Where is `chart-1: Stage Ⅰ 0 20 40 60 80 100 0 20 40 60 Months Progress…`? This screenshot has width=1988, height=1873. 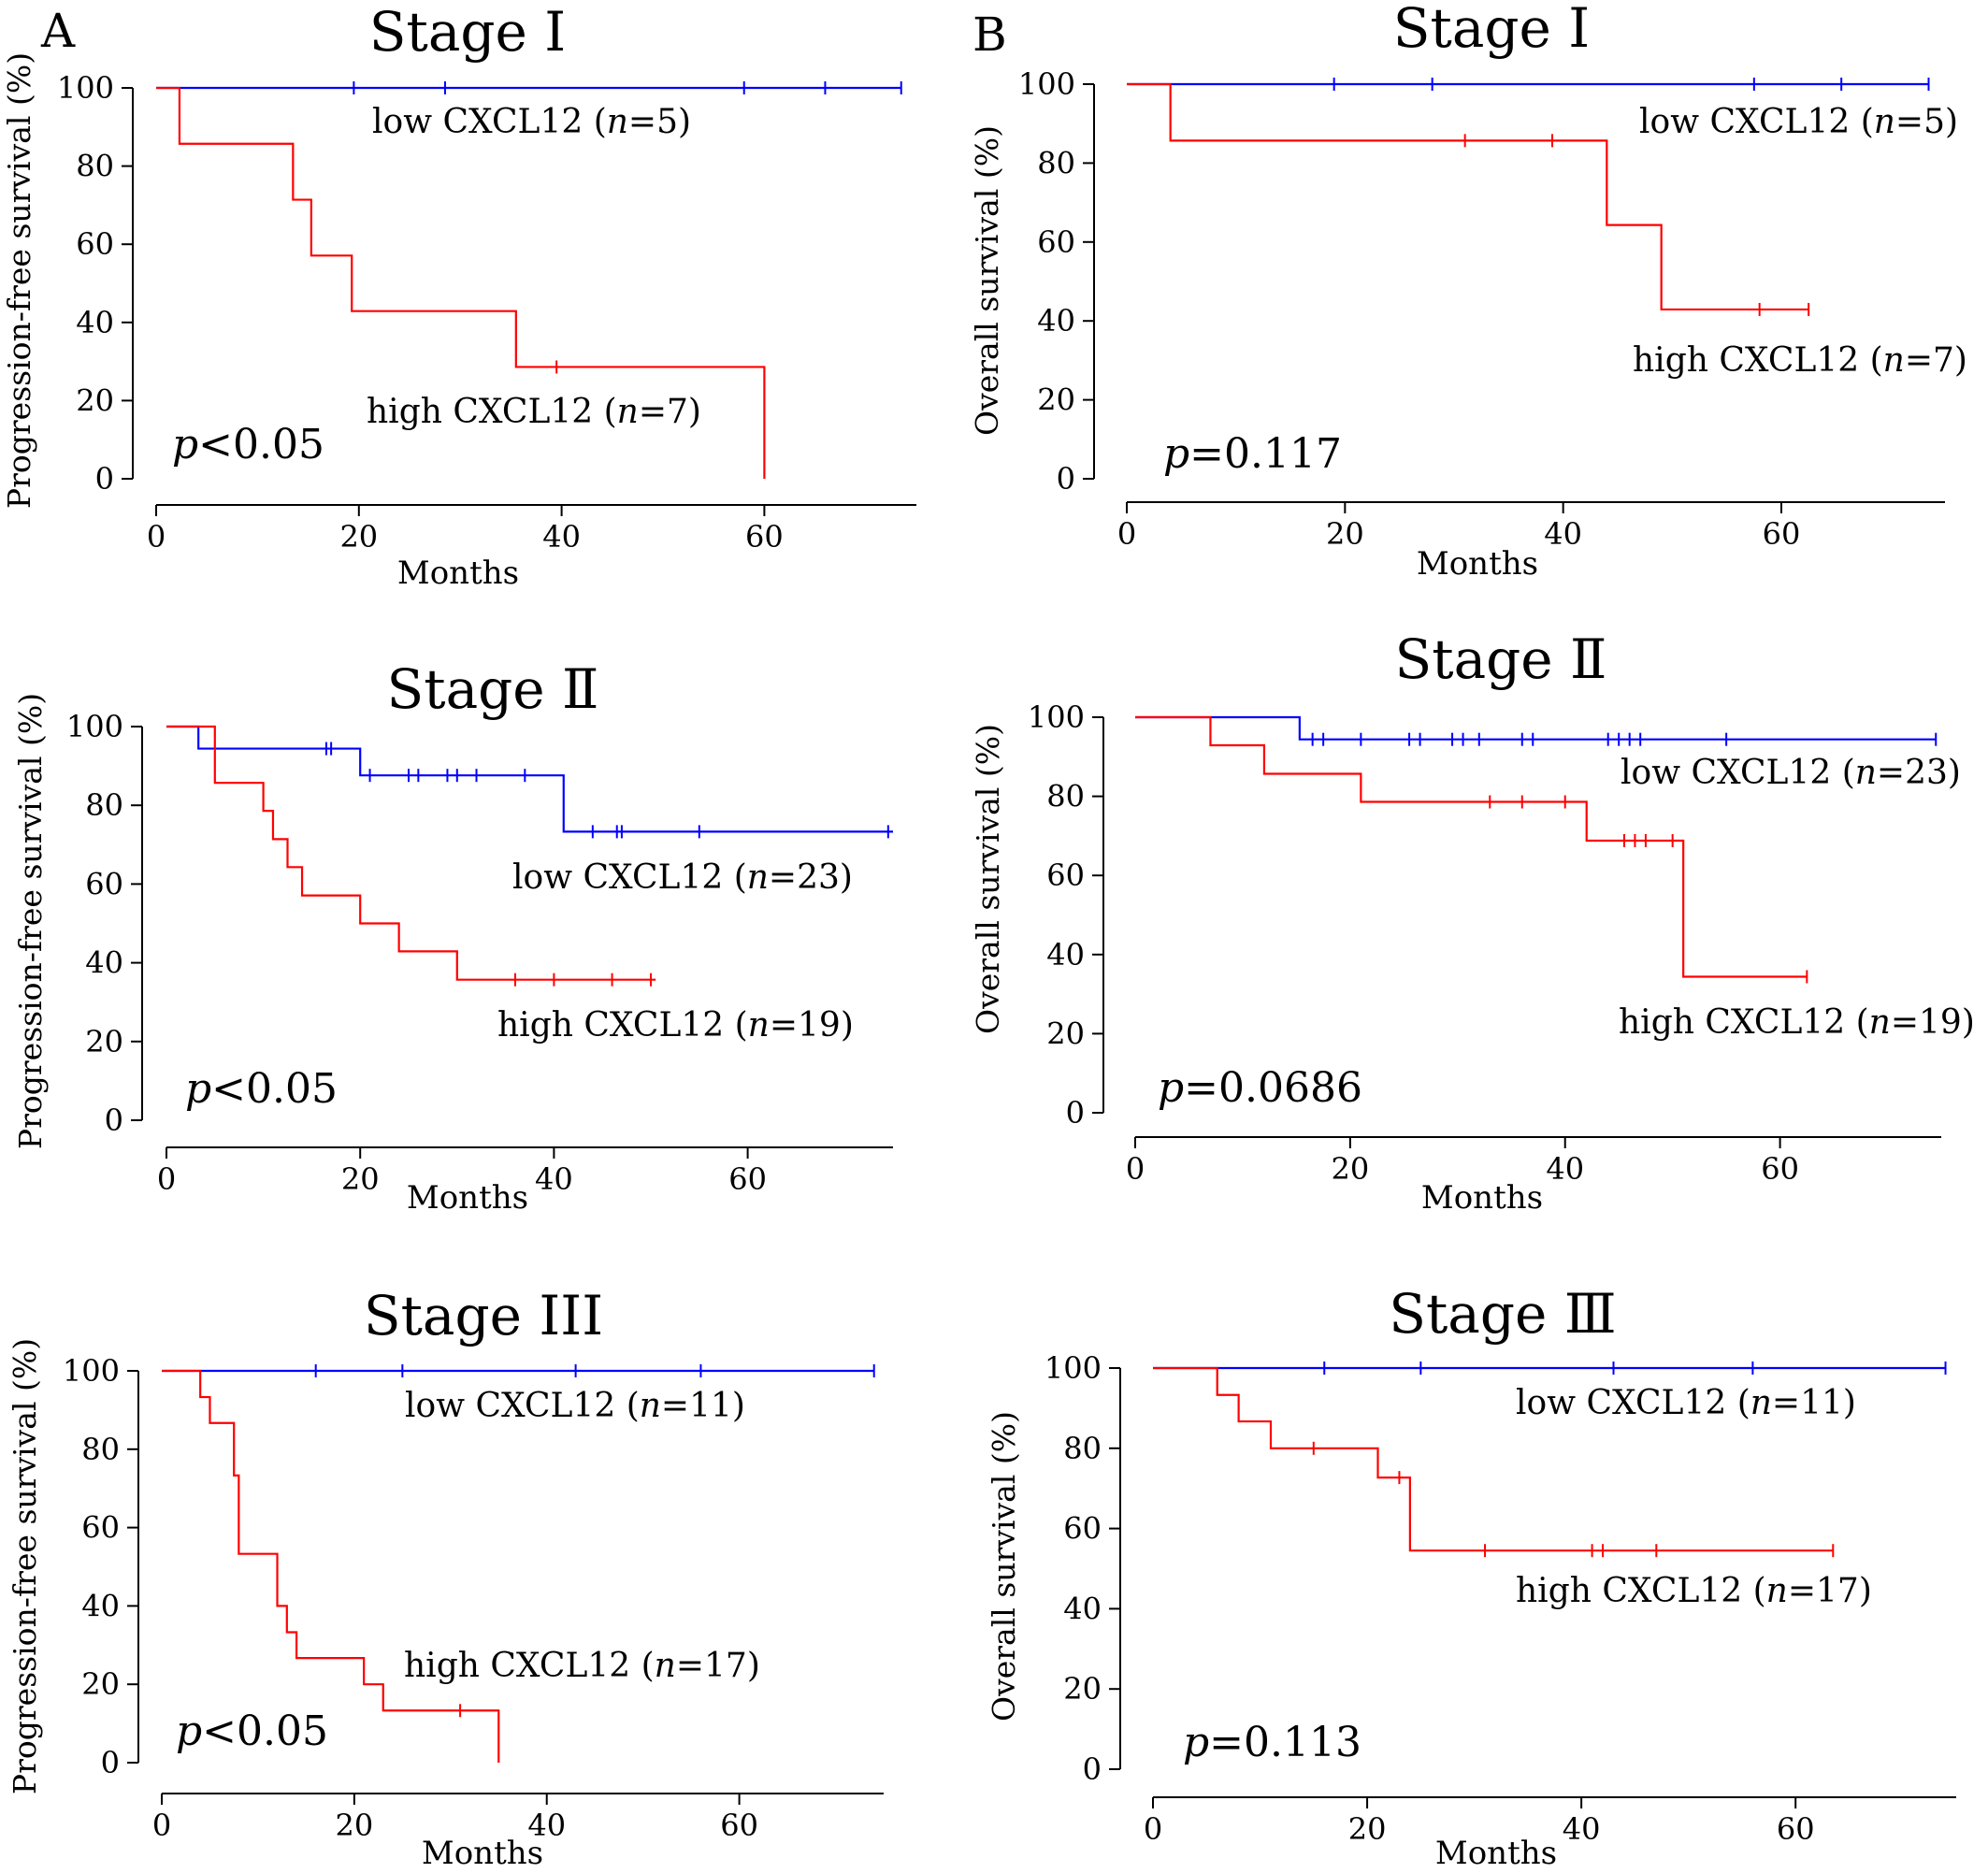
chart-1: Stage Ⅰ 0 20 40 60 80 100 0 20 40 60 Months Progress… is located at coordinates (458, 296).